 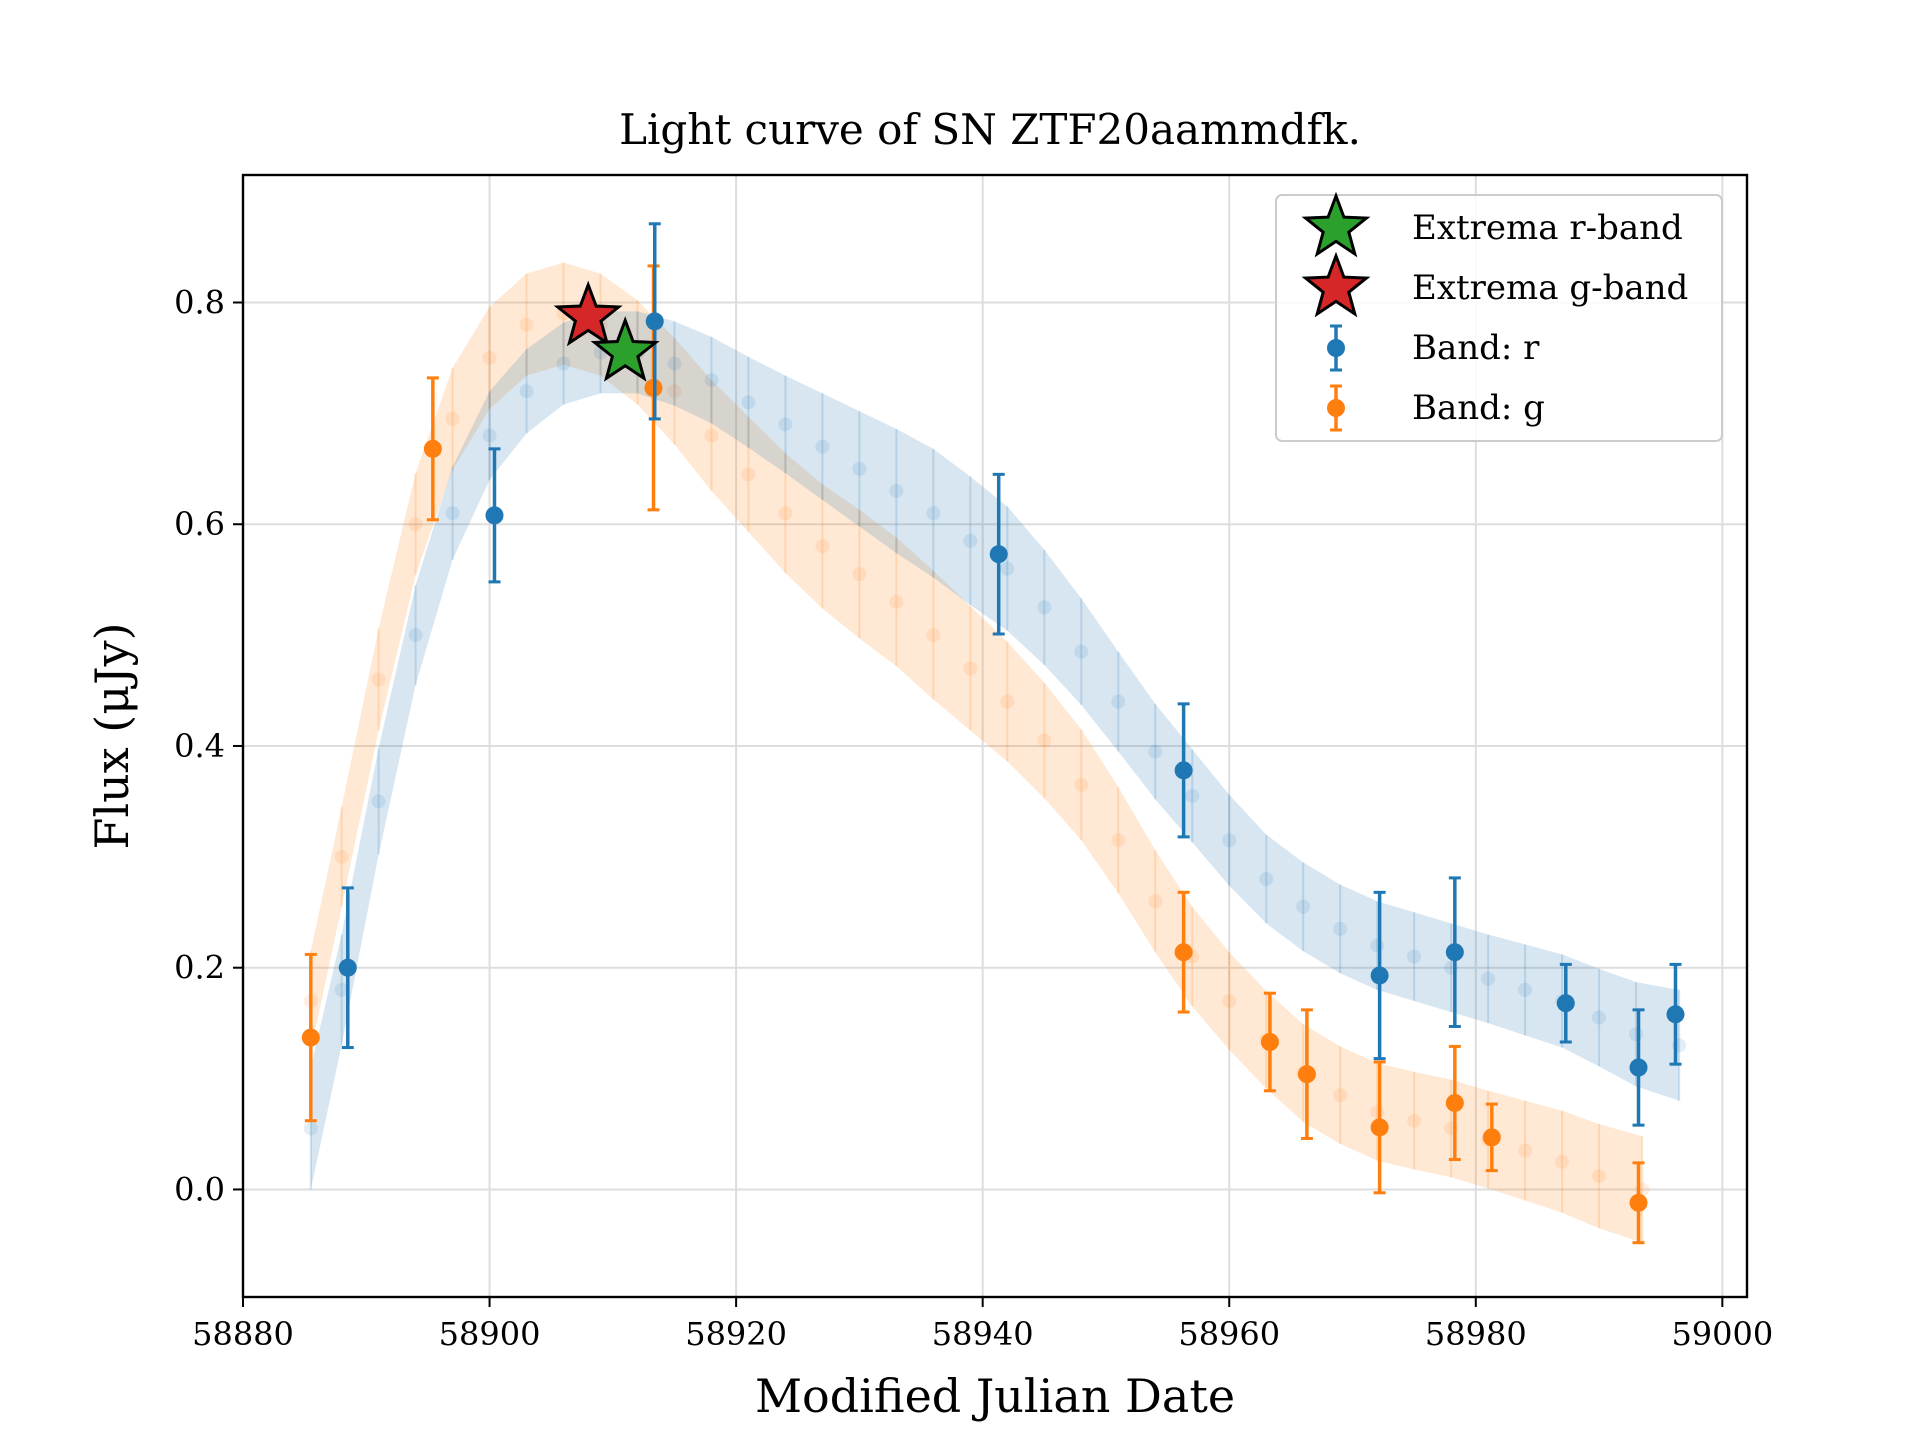 I want to click on x-tick-label: 58960, so click(x=1229, y=1334).